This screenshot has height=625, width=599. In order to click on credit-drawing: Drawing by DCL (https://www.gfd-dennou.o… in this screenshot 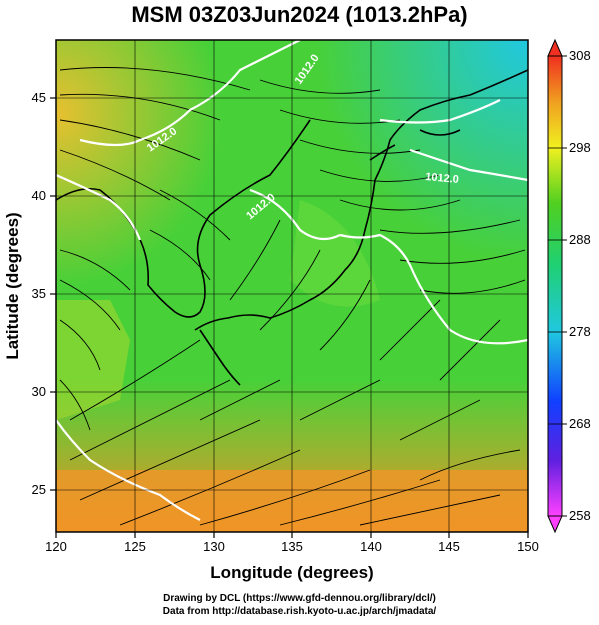, I will do `click(299, 598)`.